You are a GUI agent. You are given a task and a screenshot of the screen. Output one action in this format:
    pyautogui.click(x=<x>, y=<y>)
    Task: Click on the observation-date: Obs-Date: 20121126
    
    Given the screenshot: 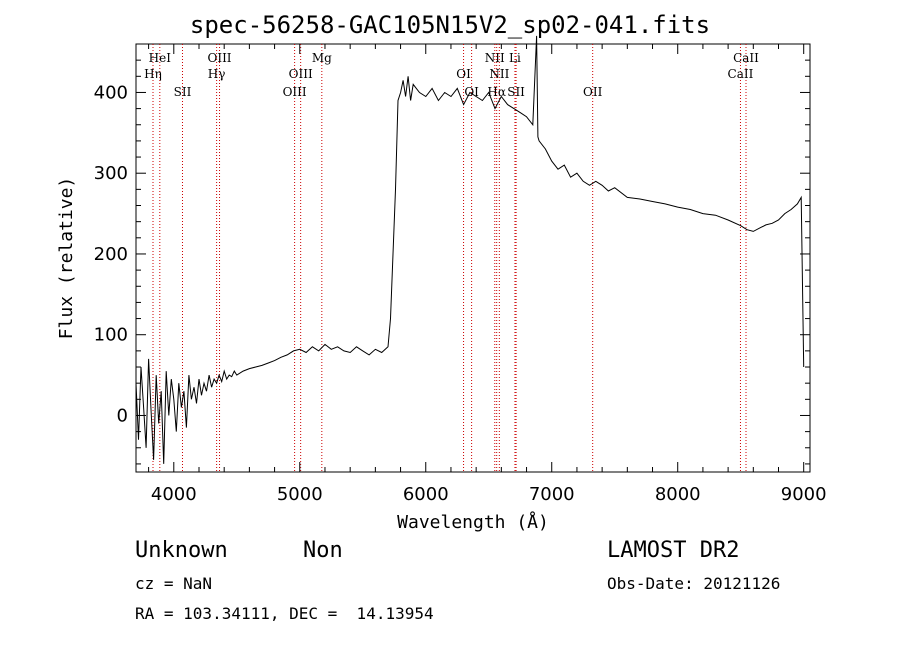 What is the action you would take?
    pyautogui.click(x=694, y=583)
    